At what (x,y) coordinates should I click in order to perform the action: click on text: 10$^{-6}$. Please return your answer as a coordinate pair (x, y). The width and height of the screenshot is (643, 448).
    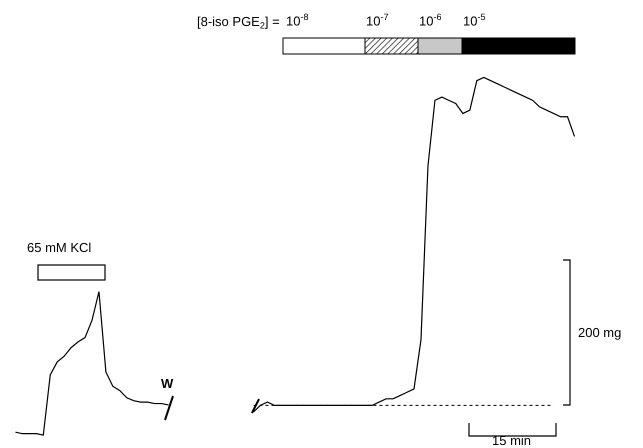
    Looking at the image, I should click on (430, 20).